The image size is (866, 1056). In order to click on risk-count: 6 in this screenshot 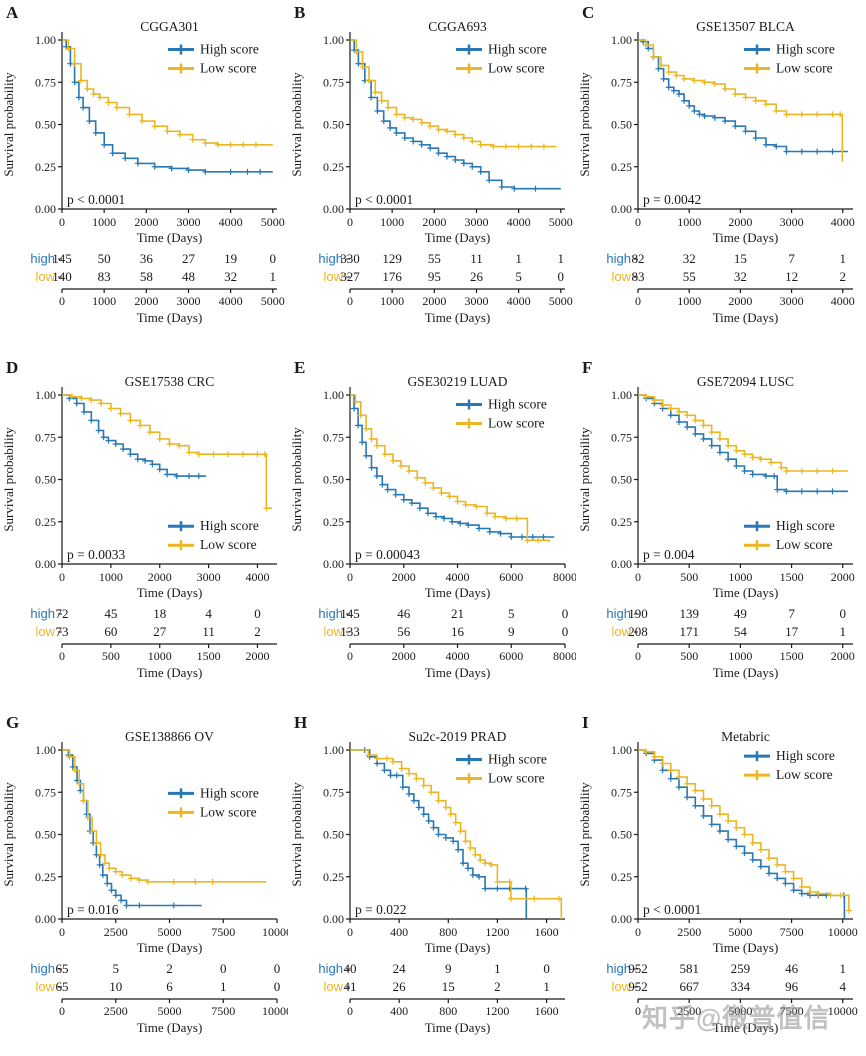, I will do `click(169, 986)`.